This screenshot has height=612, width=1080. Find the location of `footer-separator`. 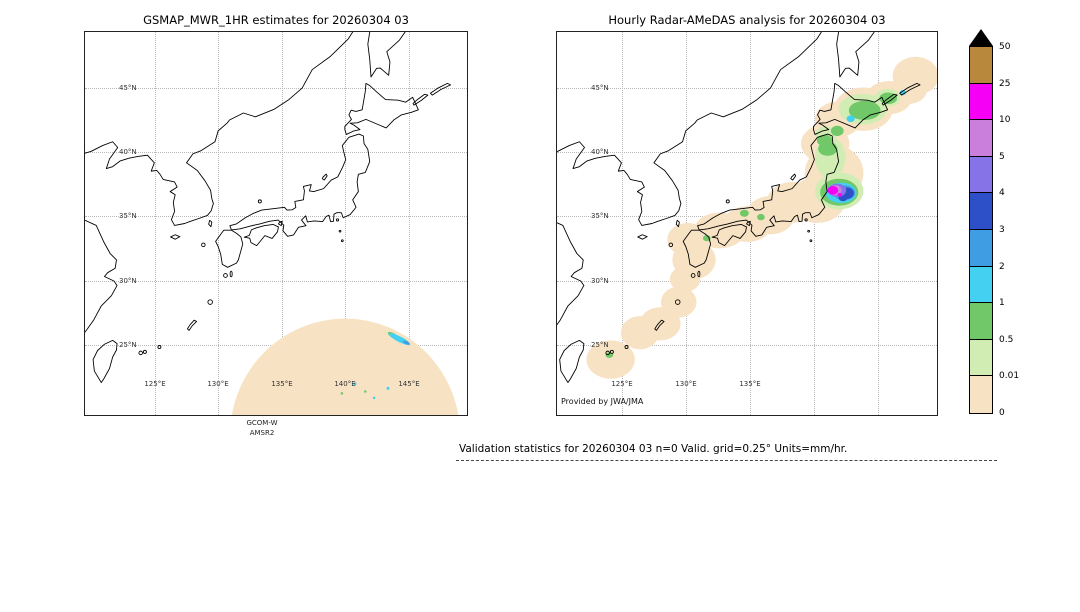

footer-separator is located at coordinates (726, 460).